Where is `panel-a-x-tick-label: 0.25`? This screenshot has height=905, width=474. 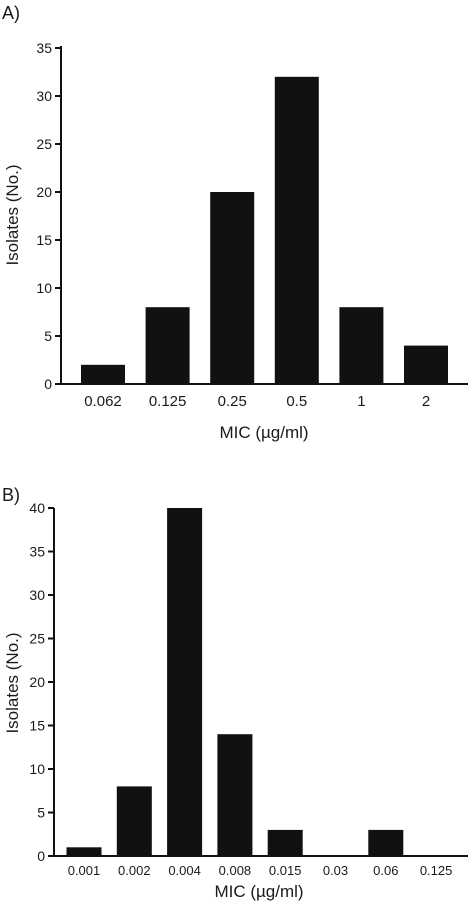
panel-a-x-tick-label: 0.25 is located at coordinates (232, 401).